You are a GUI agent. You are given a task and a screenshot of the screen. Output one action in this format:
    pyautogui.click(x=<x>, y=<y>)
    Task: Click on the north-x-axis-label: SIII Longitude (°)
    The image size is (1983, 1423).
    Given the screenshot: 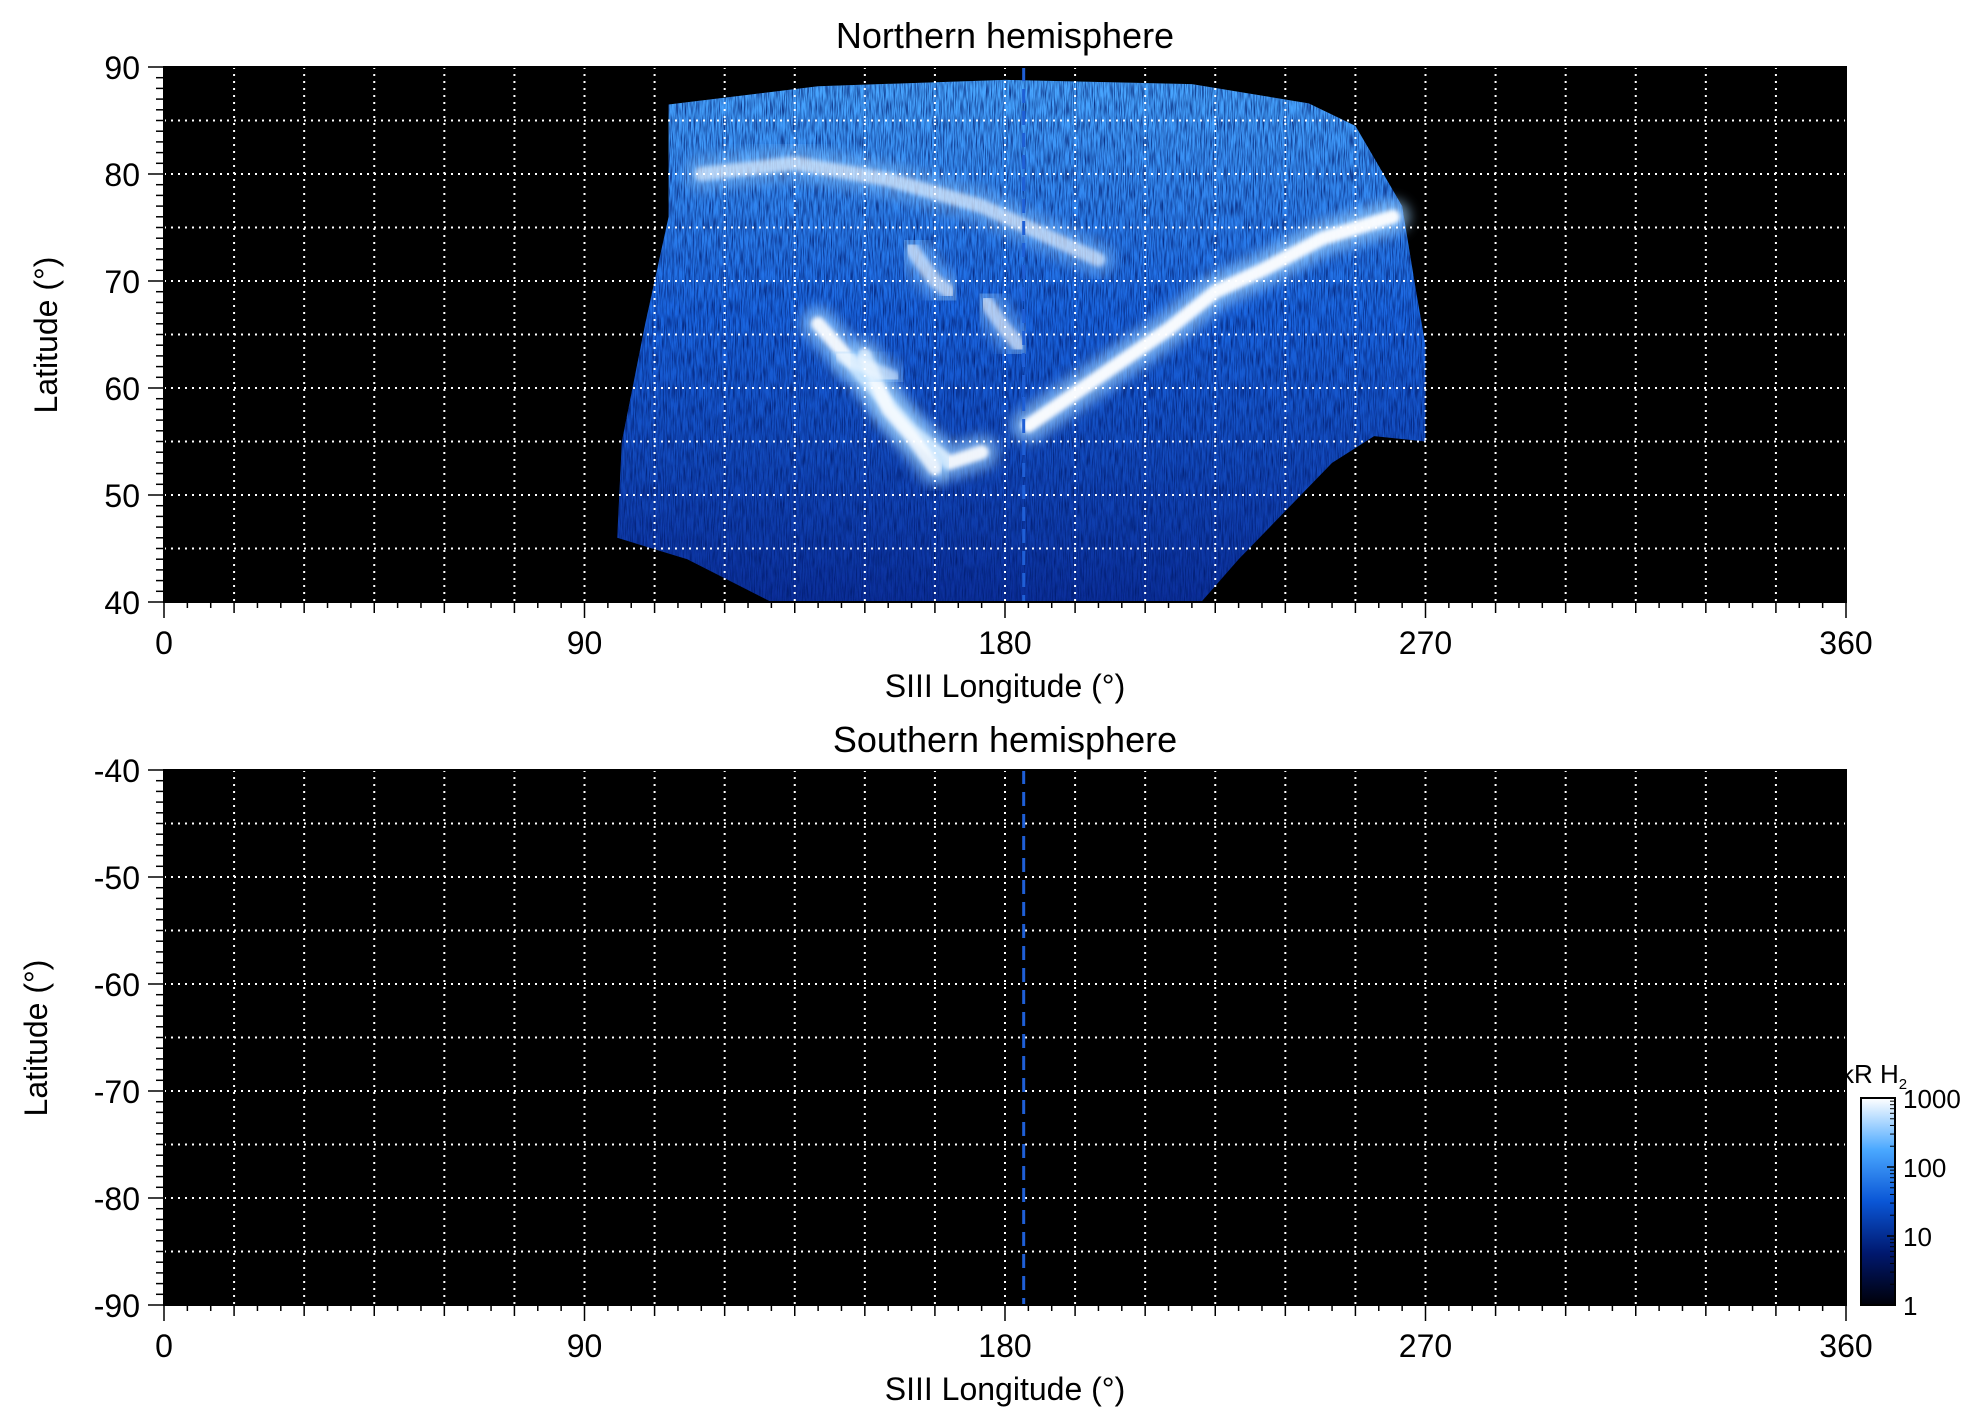 What is the action you would take?
    pyautogui.click(x=1005, y=686)
    